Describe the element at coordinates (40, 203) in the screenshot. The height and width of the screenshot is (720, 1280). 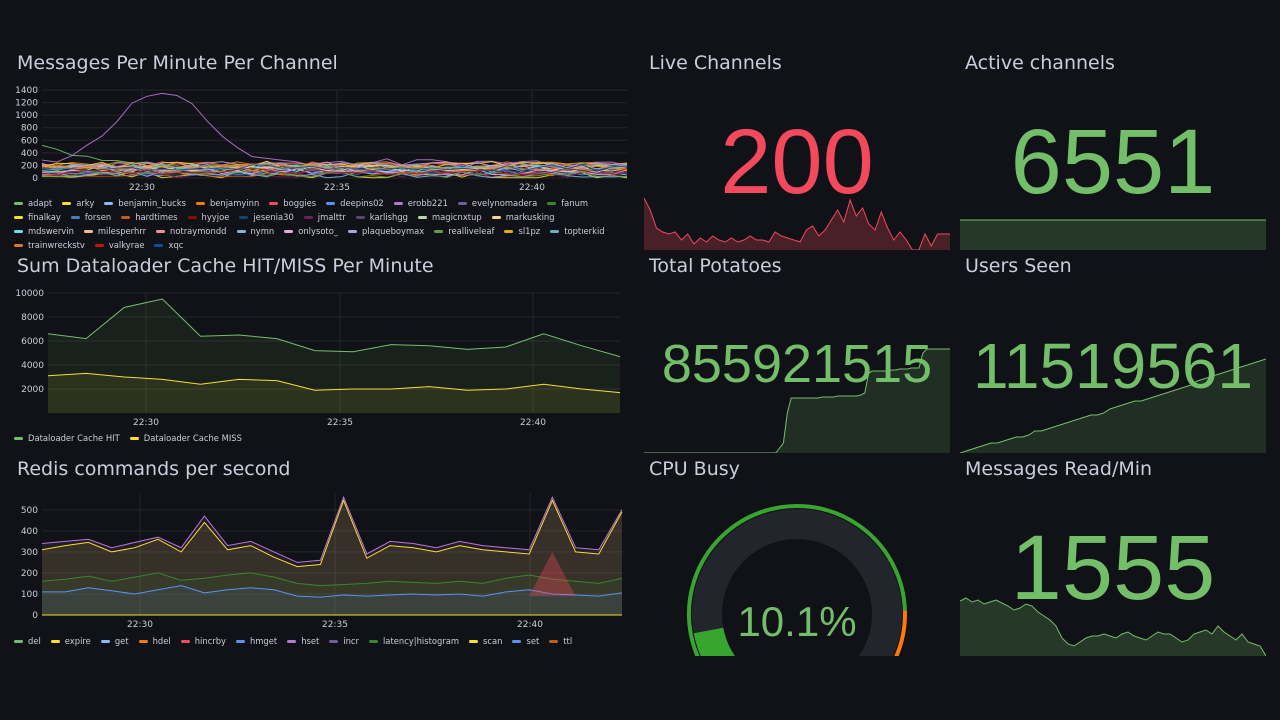
I see `legend-label: adapt` at that location.